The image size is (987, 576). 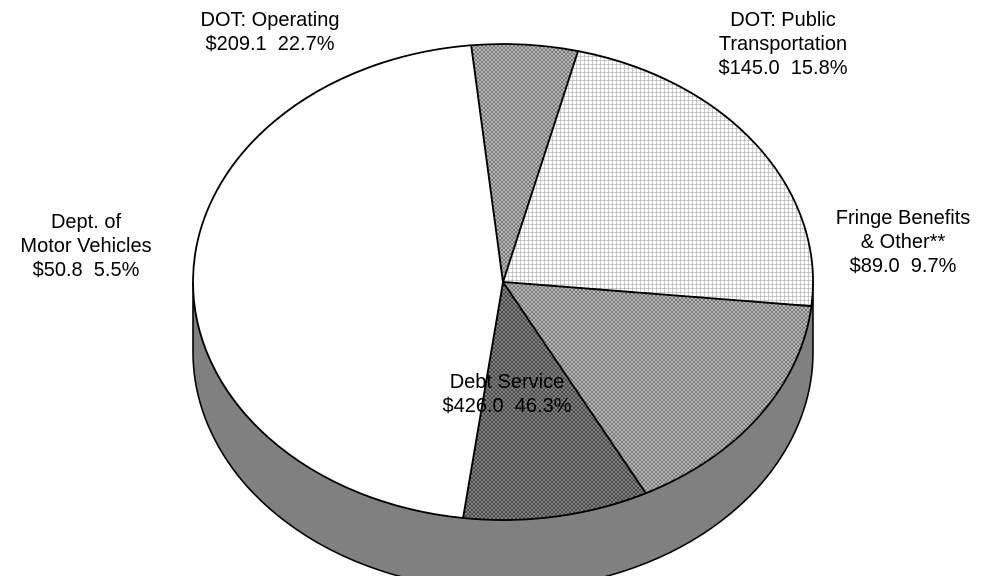 I want to click on label-motor-vehicles: Dept. of Motor Vehicles $50.8 5.5%, so click(x=86, y=246).